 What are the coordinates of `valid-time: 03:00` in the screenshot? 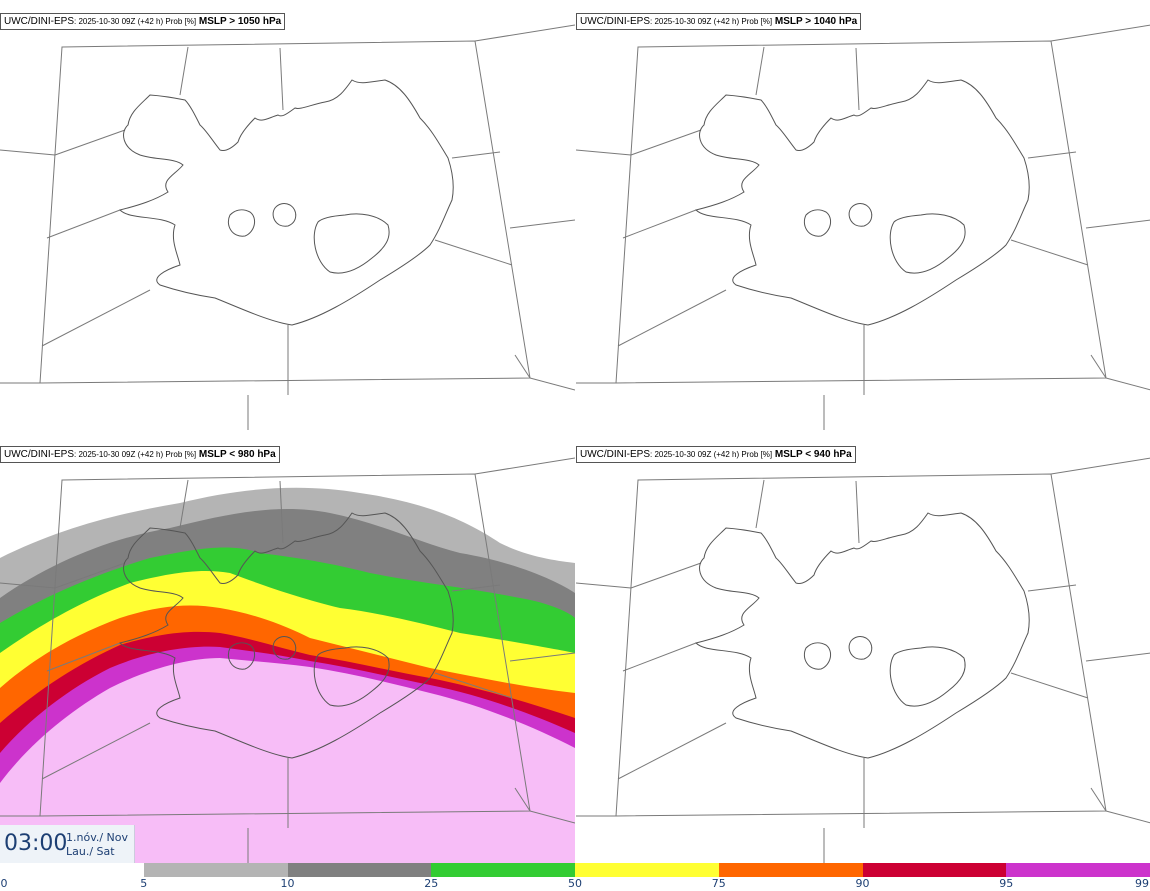 It's located at (36, 843).